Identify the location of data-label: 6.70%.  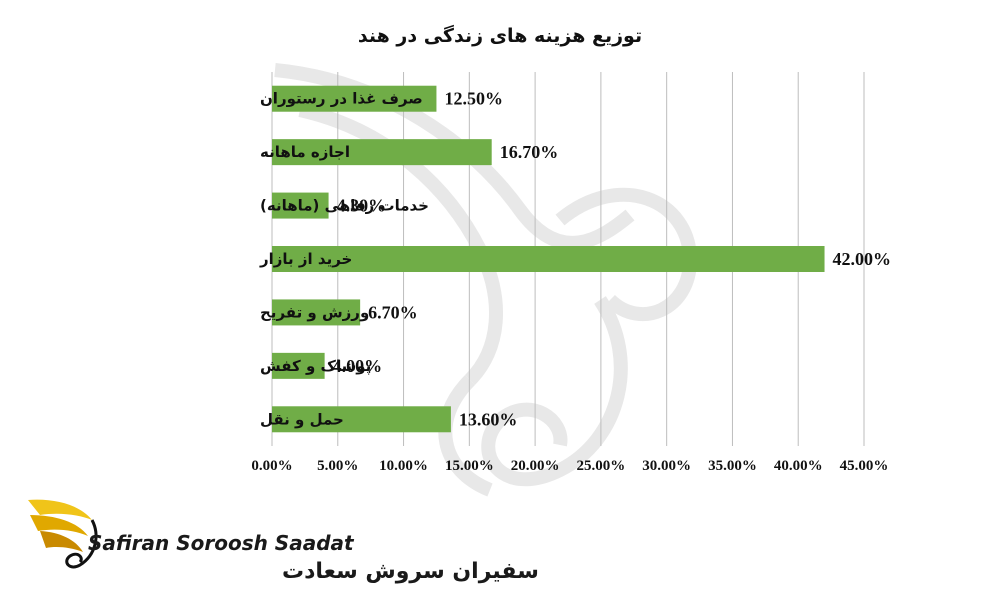
(393, 312).